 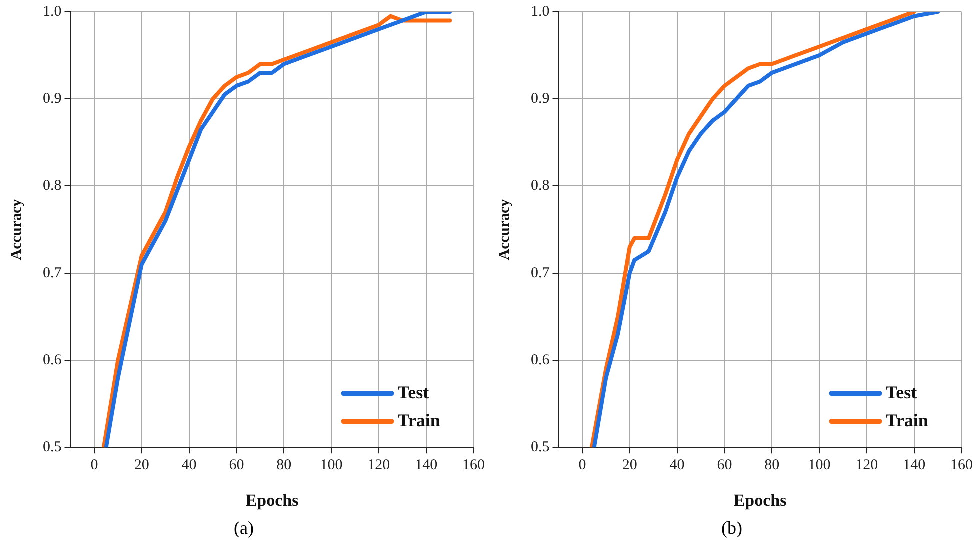 What do you see at coordinates (732, 528) in the screenshot?
I see `text: (b)` at bounding box center [732, 528].